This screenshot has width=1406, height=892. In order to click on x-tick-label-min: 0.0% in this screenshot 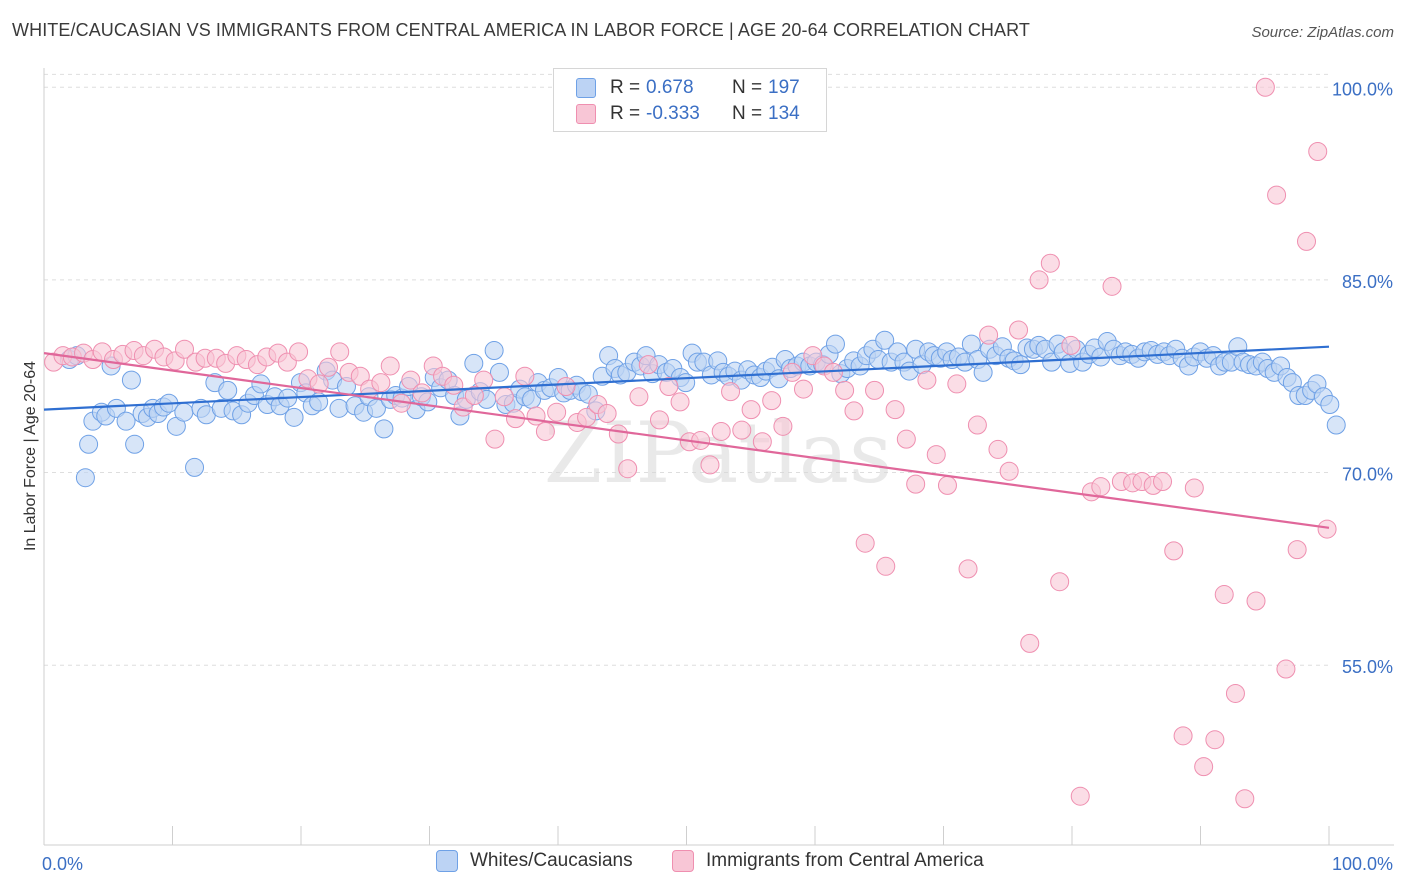, I will do `click(62, 864)`.